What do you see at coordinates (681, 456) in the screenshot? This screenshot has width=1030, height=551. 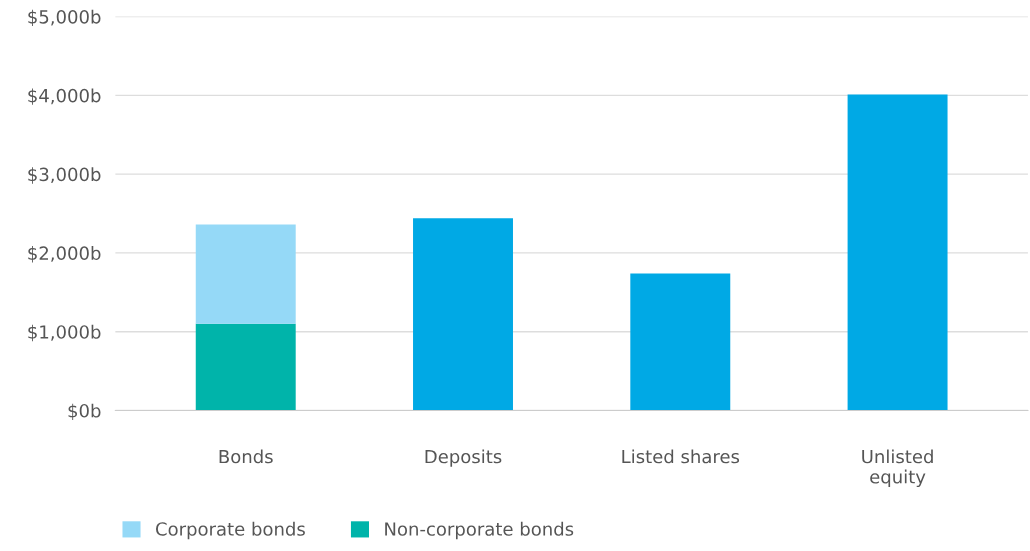 I see `x-tick-label: Listed shares` at bounding box center [681, 456].